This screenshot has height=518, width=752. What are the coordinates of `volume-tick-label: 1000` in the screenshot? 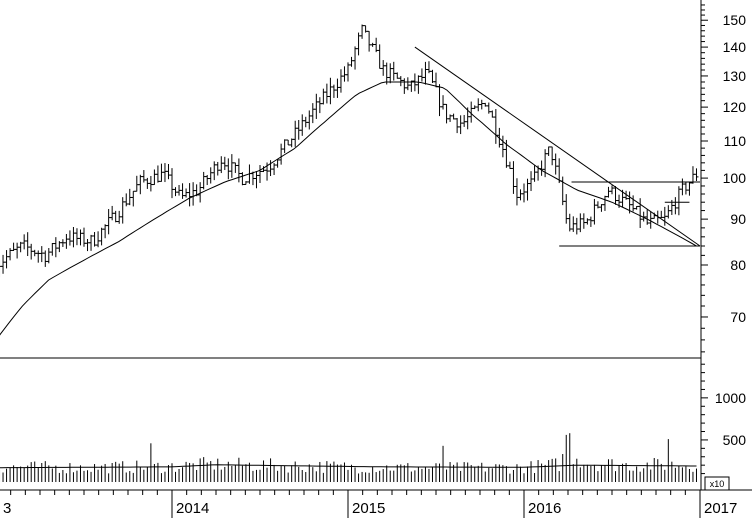 It's located at (730, 398).